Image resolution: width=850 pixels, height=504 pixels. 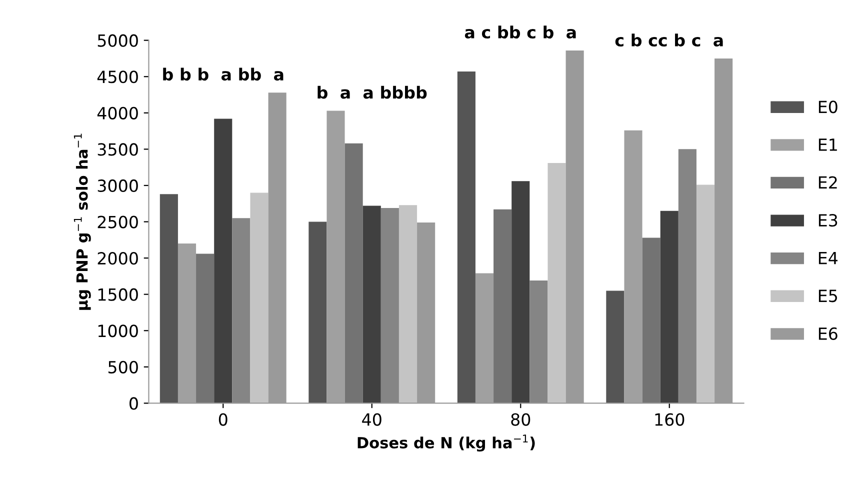 What do you see at coordinates (118, 258) in the screenshot?
I see `y-tick-label: 2000` at bounding box center [118, 258].